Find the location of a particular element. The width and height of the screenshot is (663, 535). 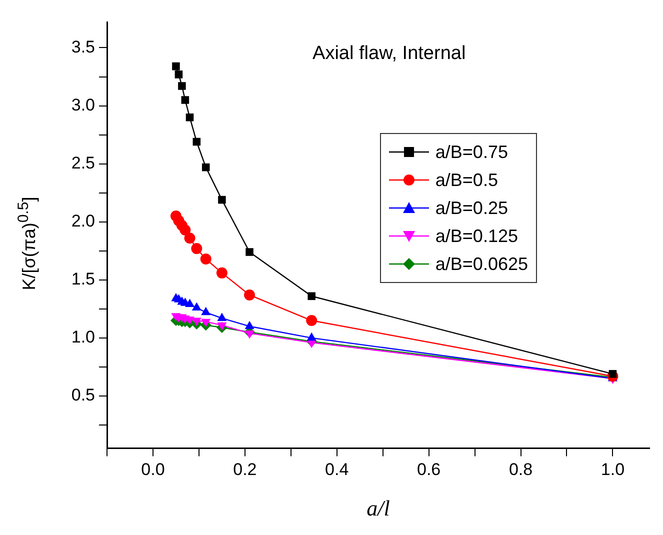

y-tick-label: 3.0 is located at coordinates (83, 104).